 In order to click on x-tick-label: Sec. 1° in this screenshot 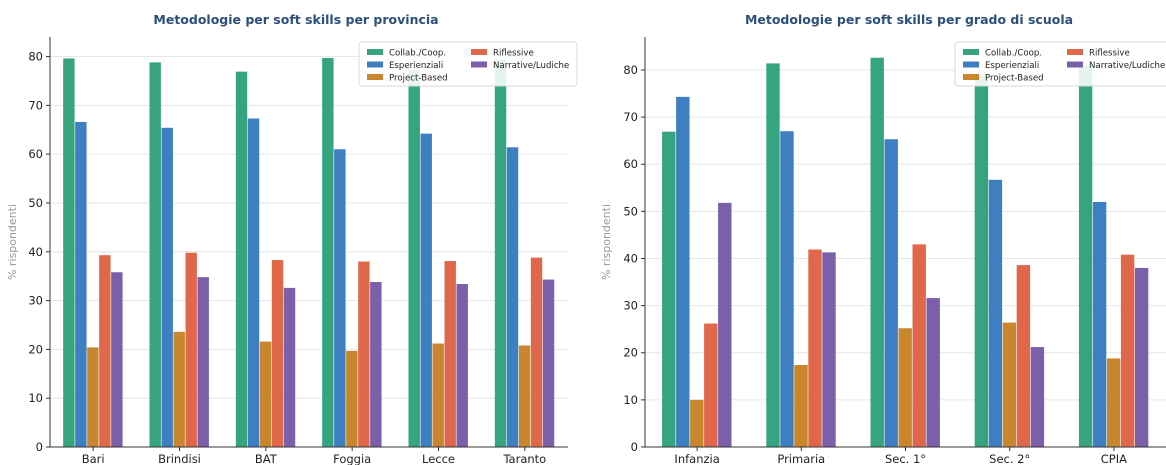, I will do `click(905, 458)`.